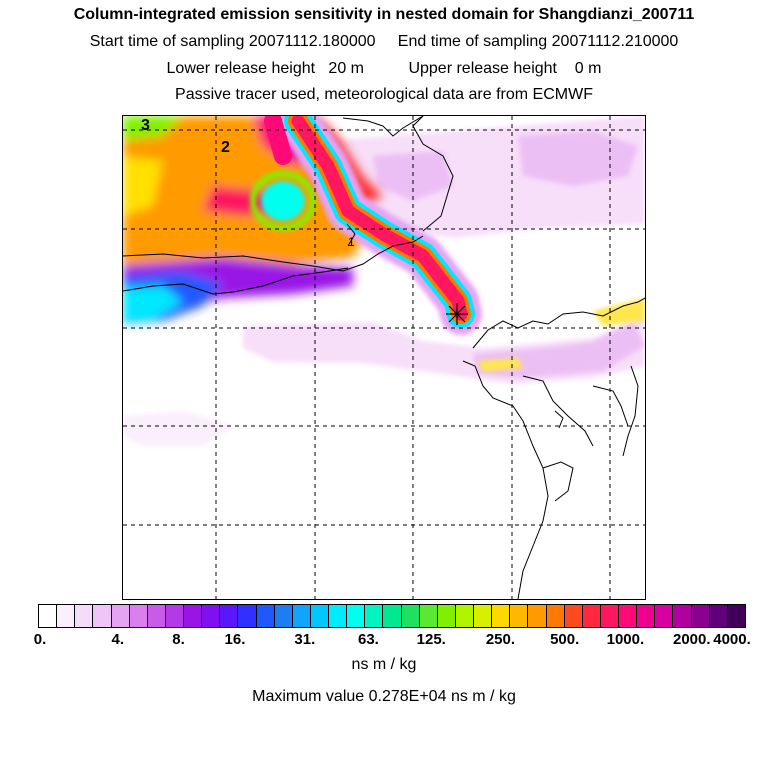 The height and width of the screenshot is (768, 768). I want to click on colorbar-tick-label: 31., so click(305, 639).